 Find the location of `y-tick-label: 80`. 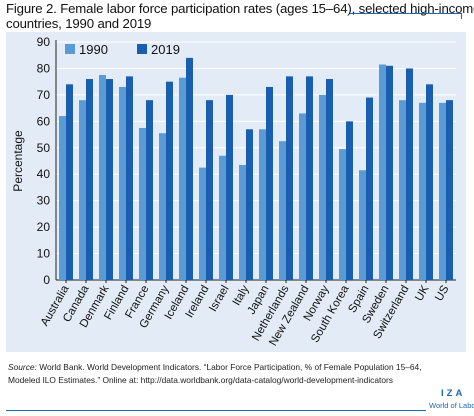

y-tick-label: 80 is located at coordinates (44, 68).